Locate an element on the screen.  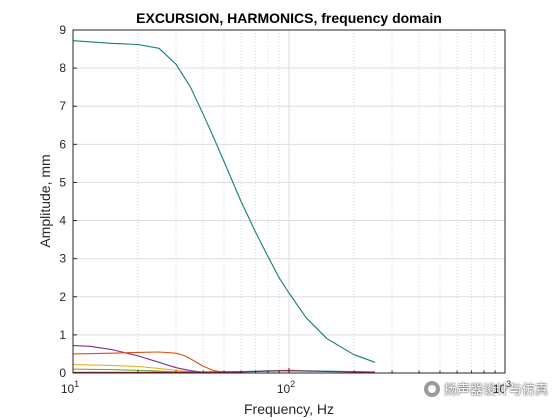
watermark-text: 扬声器设计与仿真 is located at coordinates (495, 390).